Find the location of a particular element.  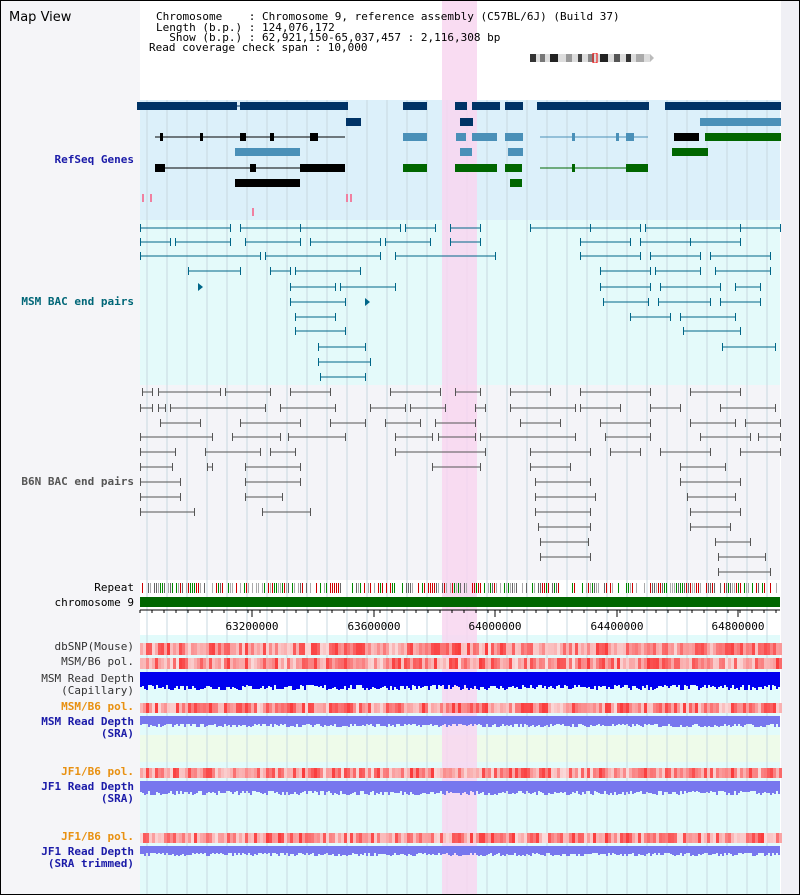

track-label-b6n-bac: B6N BAC end pairs is located at coordinates (77, 481).